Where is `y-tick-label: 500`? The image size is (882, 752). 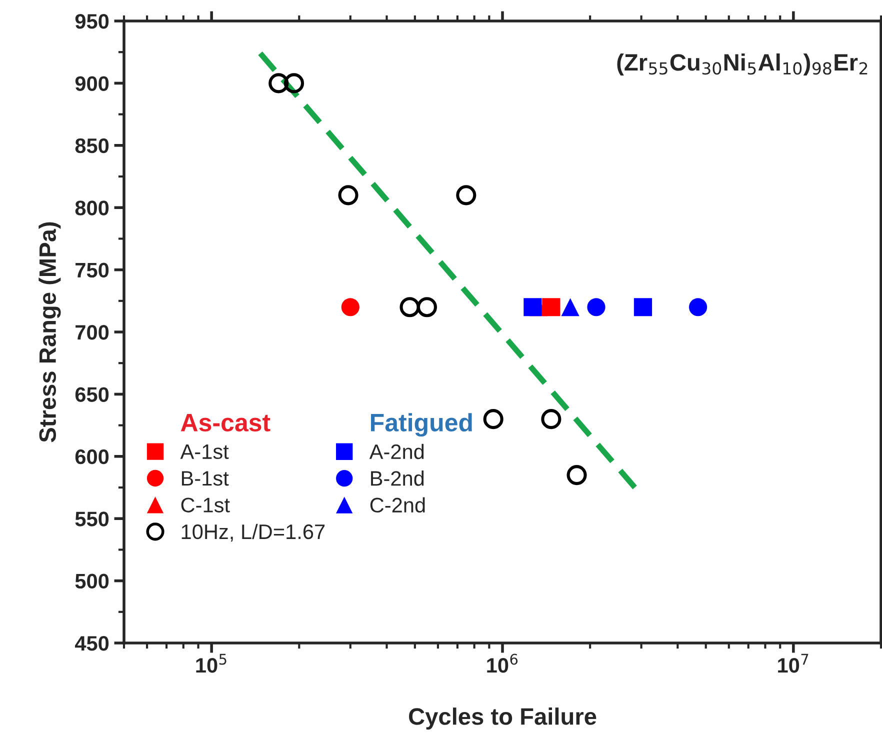 y-tick-label: 500 is located at coordinates (92, 581).